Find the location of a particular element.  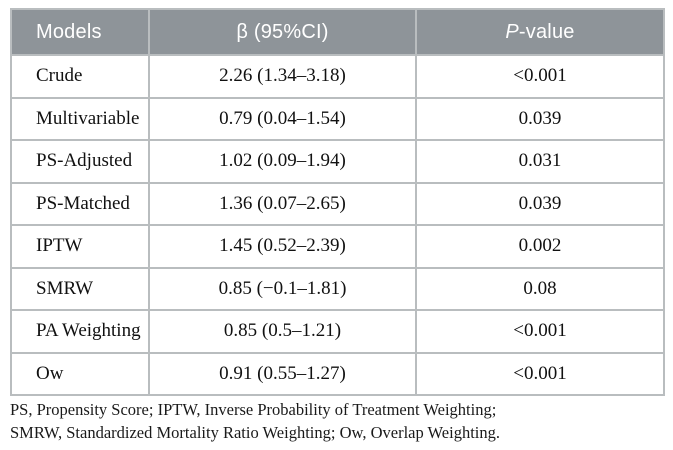

model-name: PS-Matched is located at coordinates (80, 203).